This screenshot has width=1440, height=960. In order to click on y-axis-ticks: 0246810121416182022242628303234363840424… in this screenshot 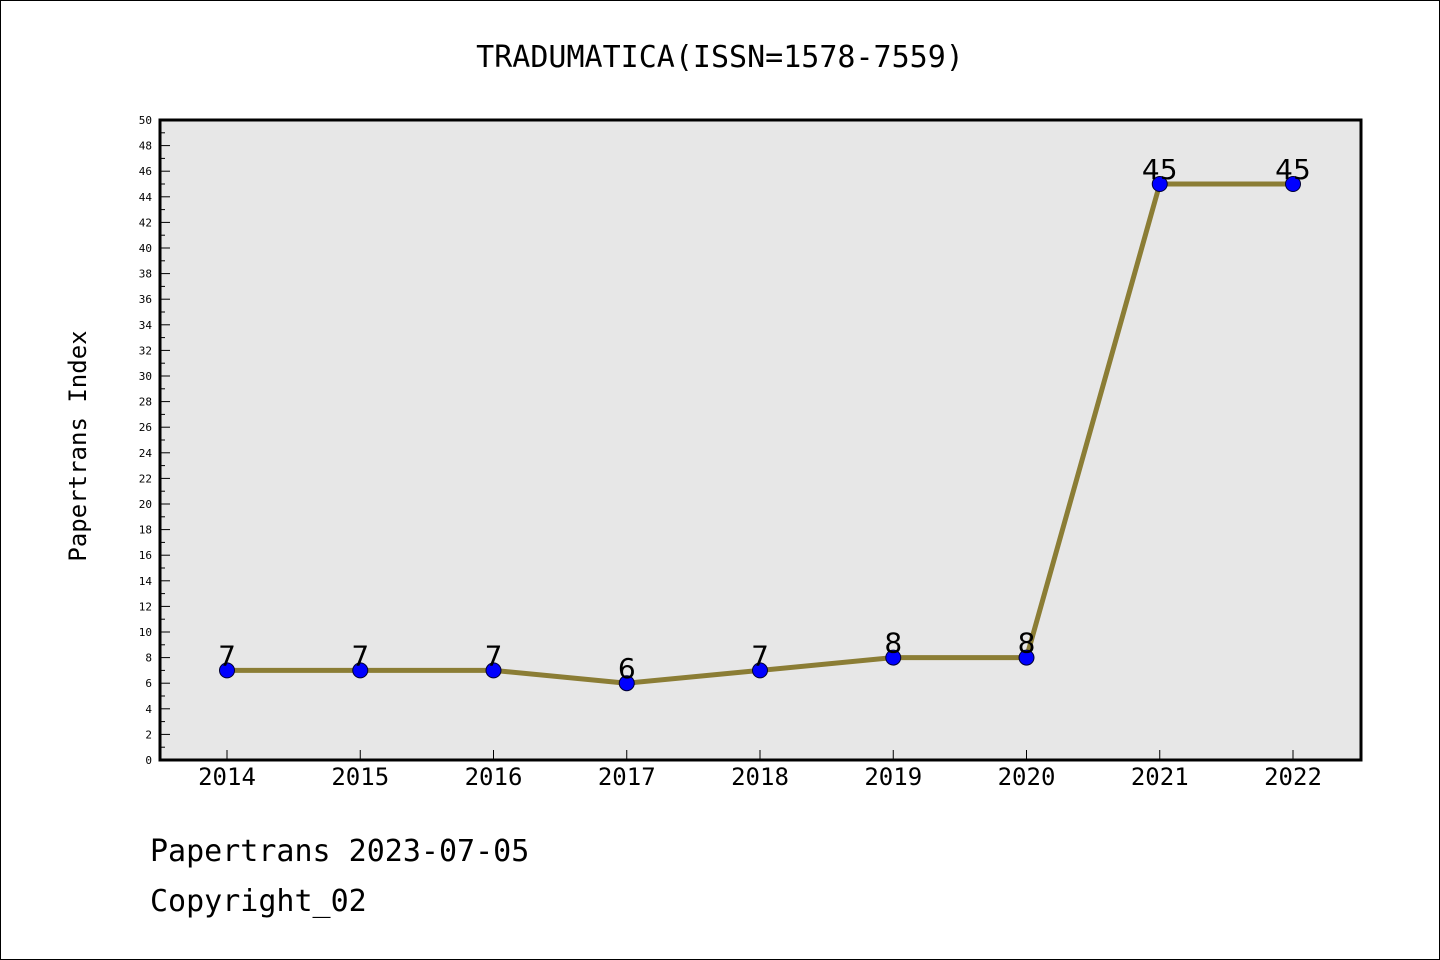, I will do `click(154, 440)`.